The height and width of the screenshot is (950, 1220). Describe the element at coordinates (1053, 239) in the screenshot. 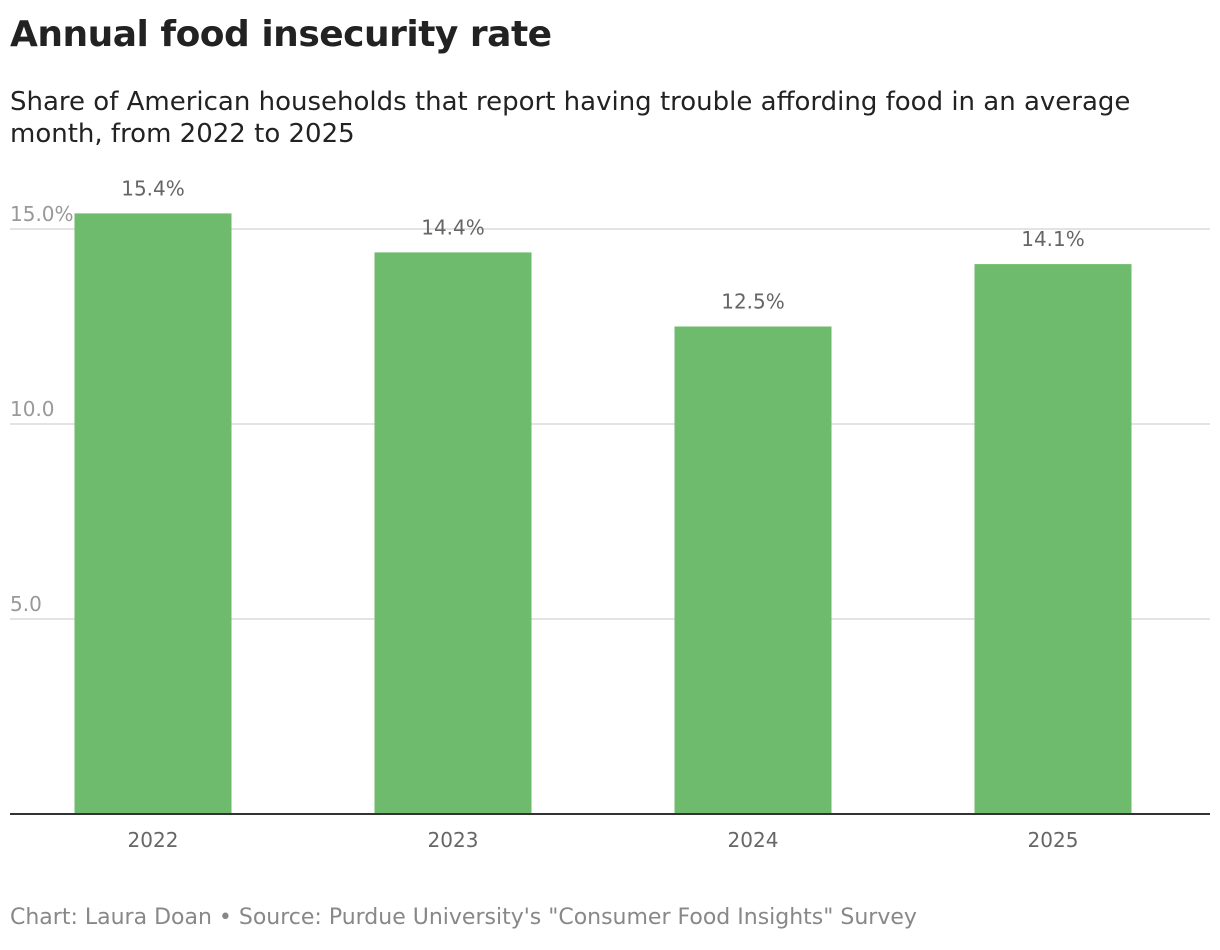

I see `data-label: 14.1%` at that location.